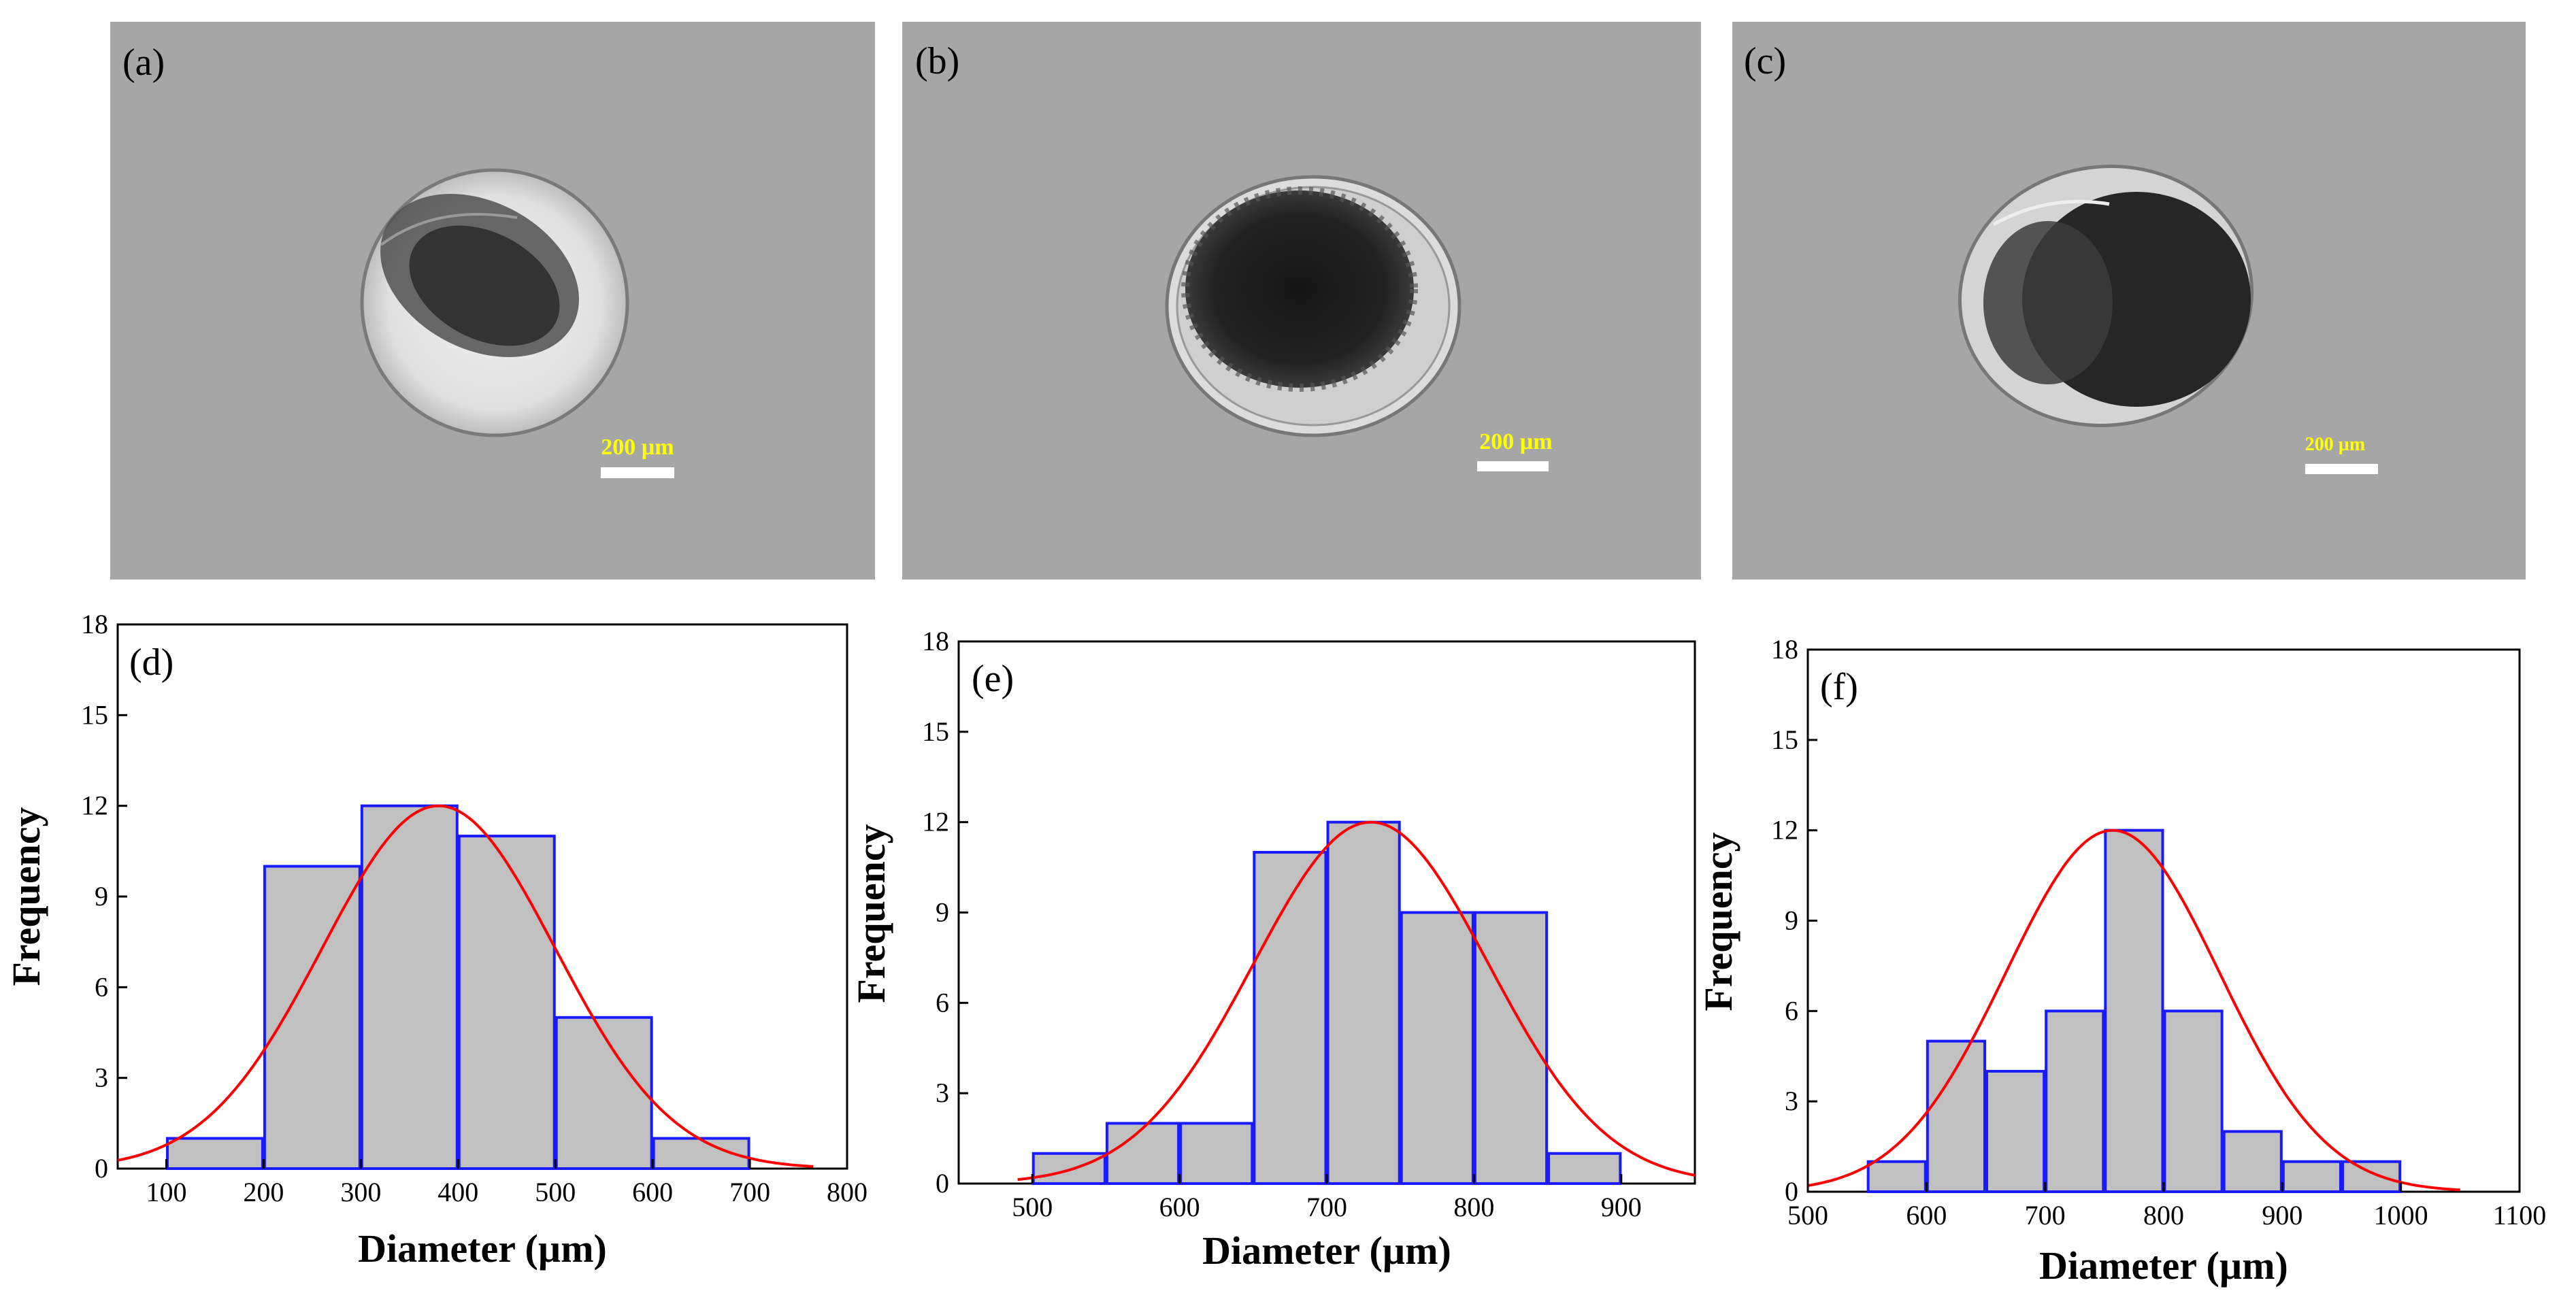 This screenshot has height=1306, width=2576. Describe the element at coordinates (1032, 1207) in the screenshot. I see `x-tick-label-e-0: 500` at that location.